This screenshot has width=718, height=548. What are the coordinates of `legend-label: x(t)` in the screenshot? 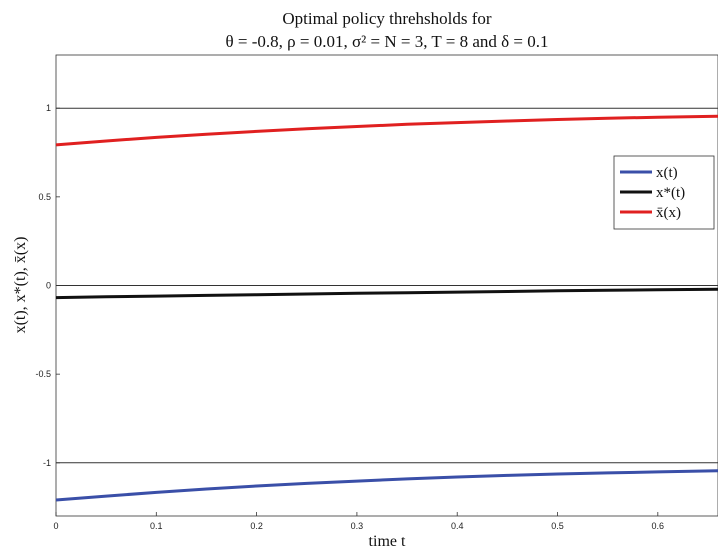 It's located at (667, 173).